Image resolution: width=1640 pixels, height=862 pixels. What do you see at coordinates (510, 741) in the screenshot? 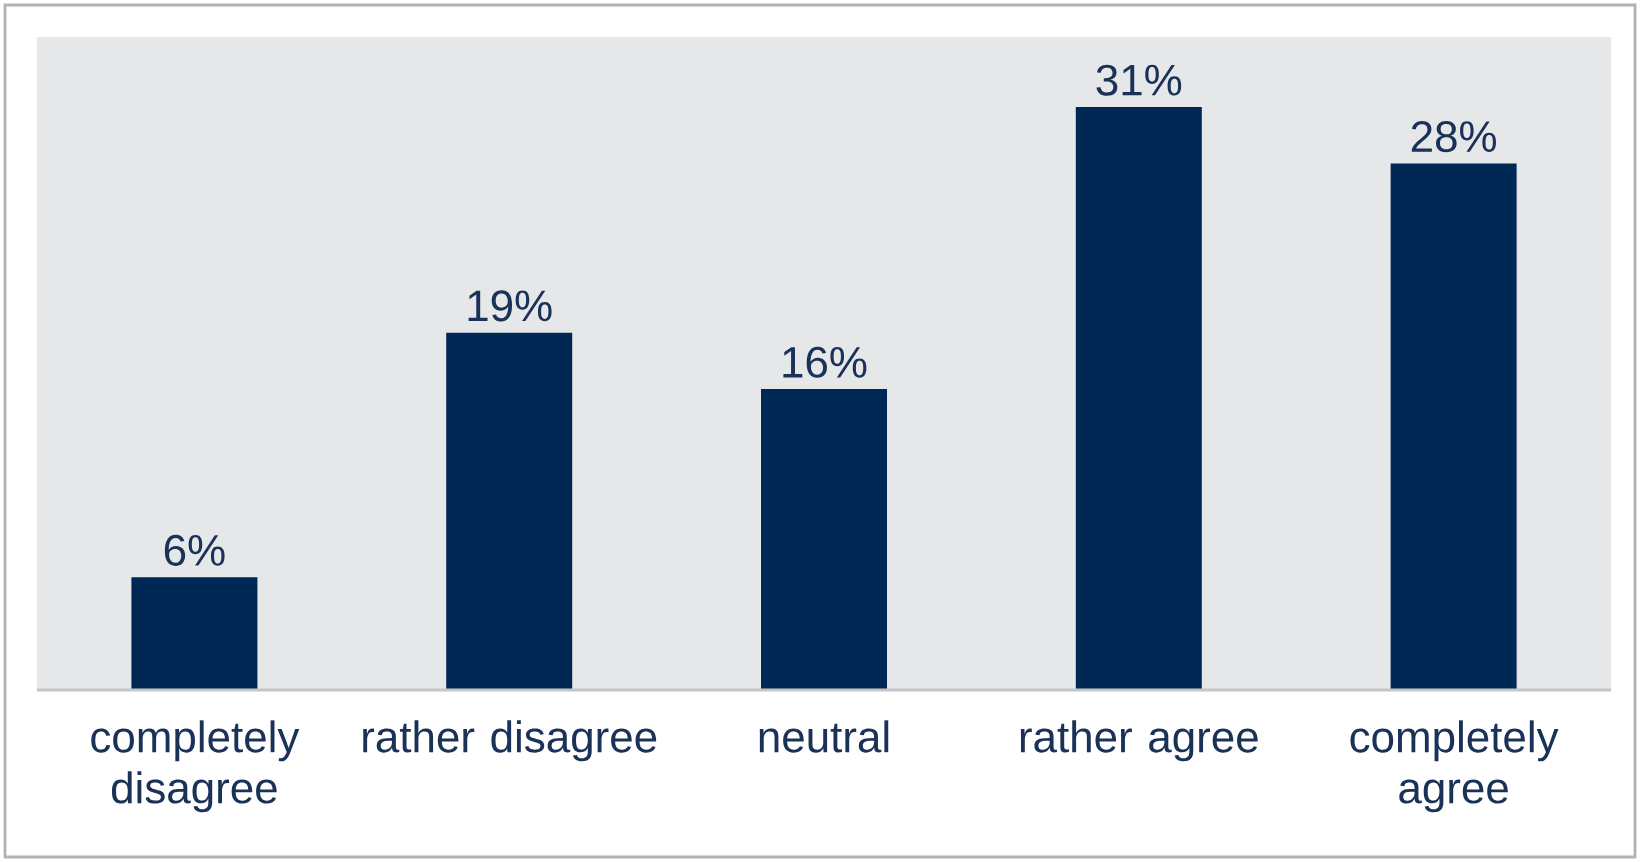
I see `x-tick-label: rather disagree` at bounding box center [510, 741].